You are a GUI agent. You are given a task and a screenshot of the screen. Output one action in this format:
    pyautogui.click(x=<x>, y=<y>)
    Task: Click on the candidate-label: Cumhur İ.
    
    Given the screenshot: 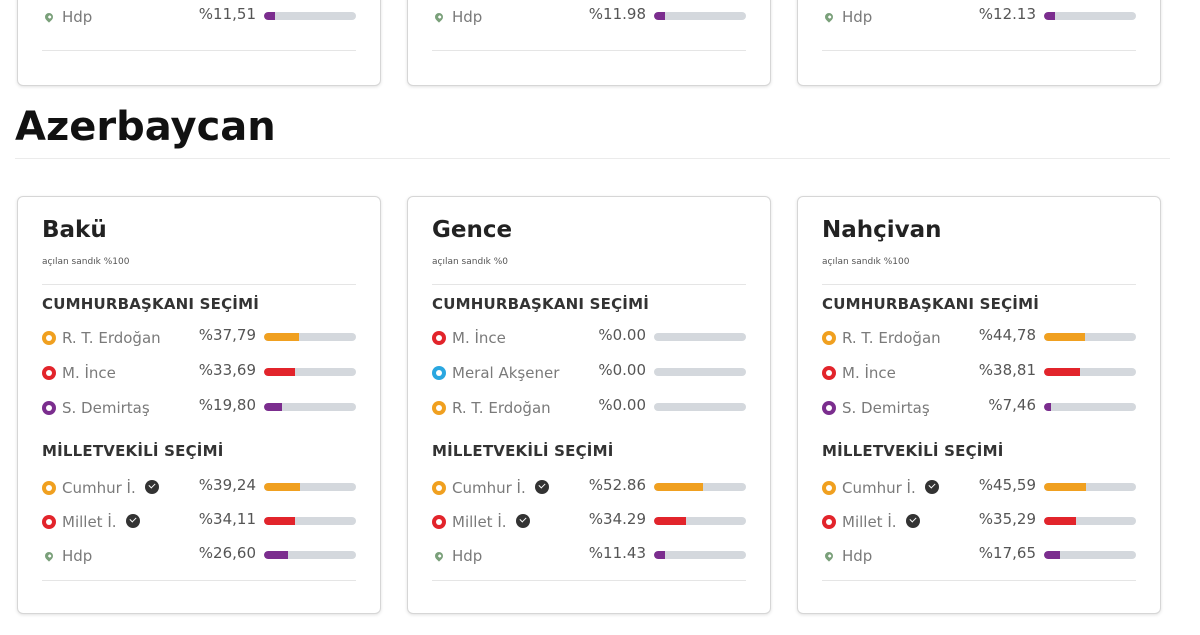 What is the action you would take?
    pyautogui.click(x=879, y=488)
    